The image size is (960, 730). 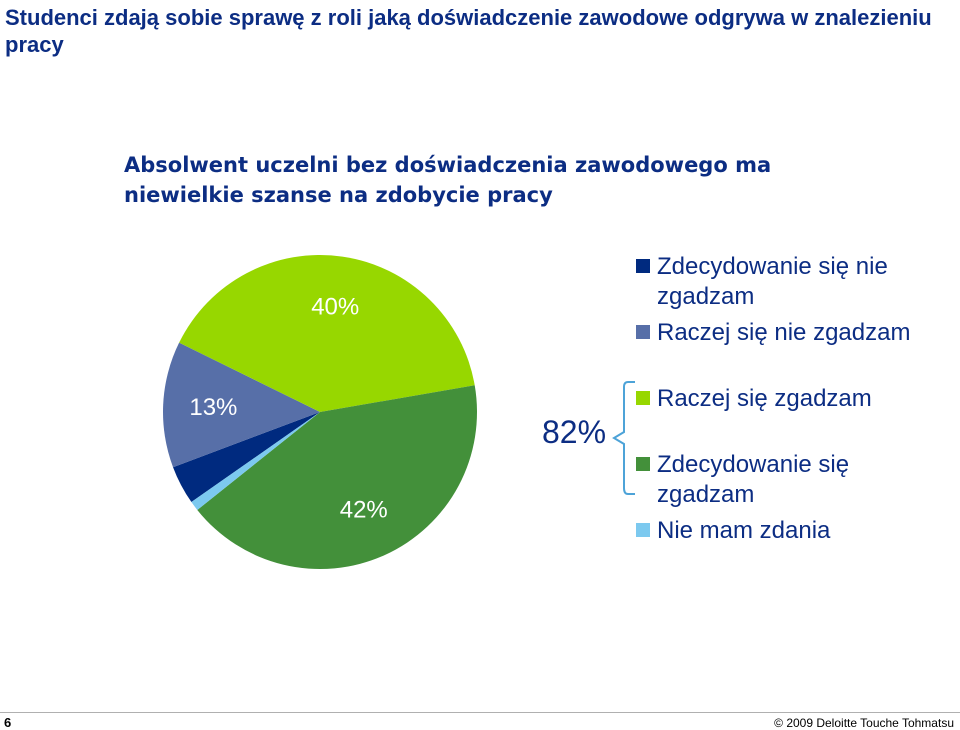 I want to click on pie-slice-zdecydowanie-sie-nie-zgadzam, so click(x=246, y=457).